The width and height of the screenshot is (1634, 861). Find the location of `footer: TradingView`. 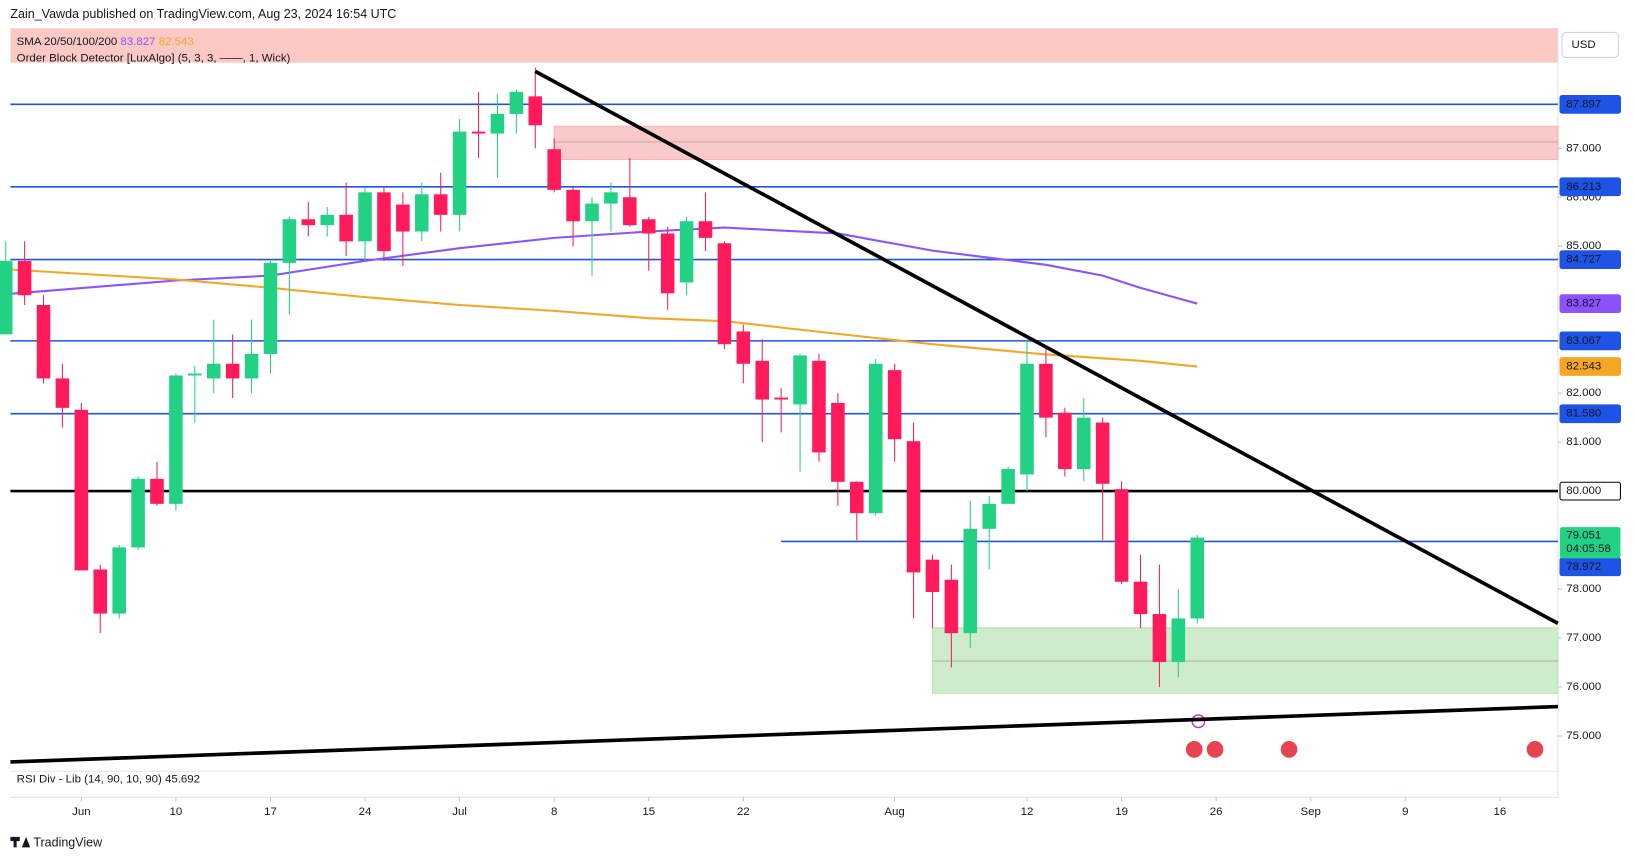

footer: TradingView is located at coordinates (68, 842).